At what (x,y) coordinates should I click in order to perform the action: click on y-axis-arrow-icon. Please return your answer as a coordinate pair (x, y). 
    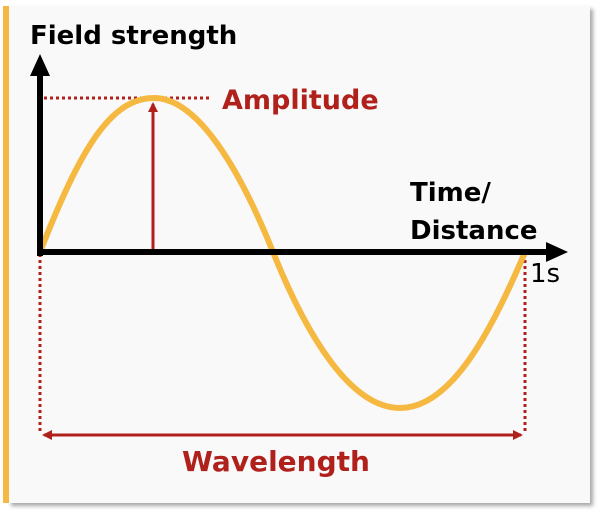
    Looking at the image, I should click on (40, 65).